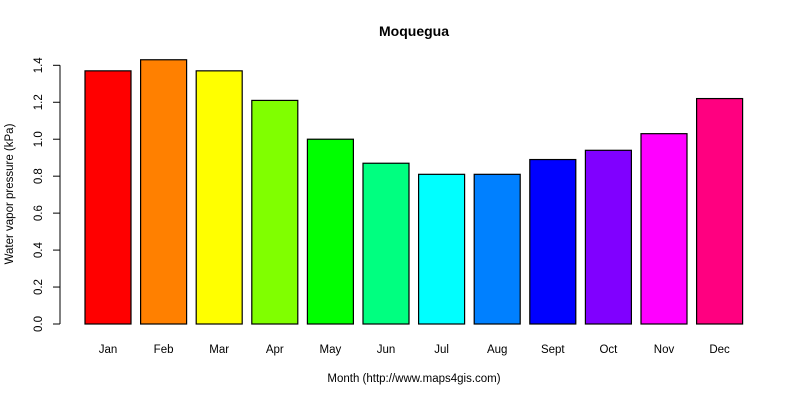 This screenshot has height=400, width=800. Describe the element at coordinates (386, 243) in the screenshot. I see `bar-jun` at that location.